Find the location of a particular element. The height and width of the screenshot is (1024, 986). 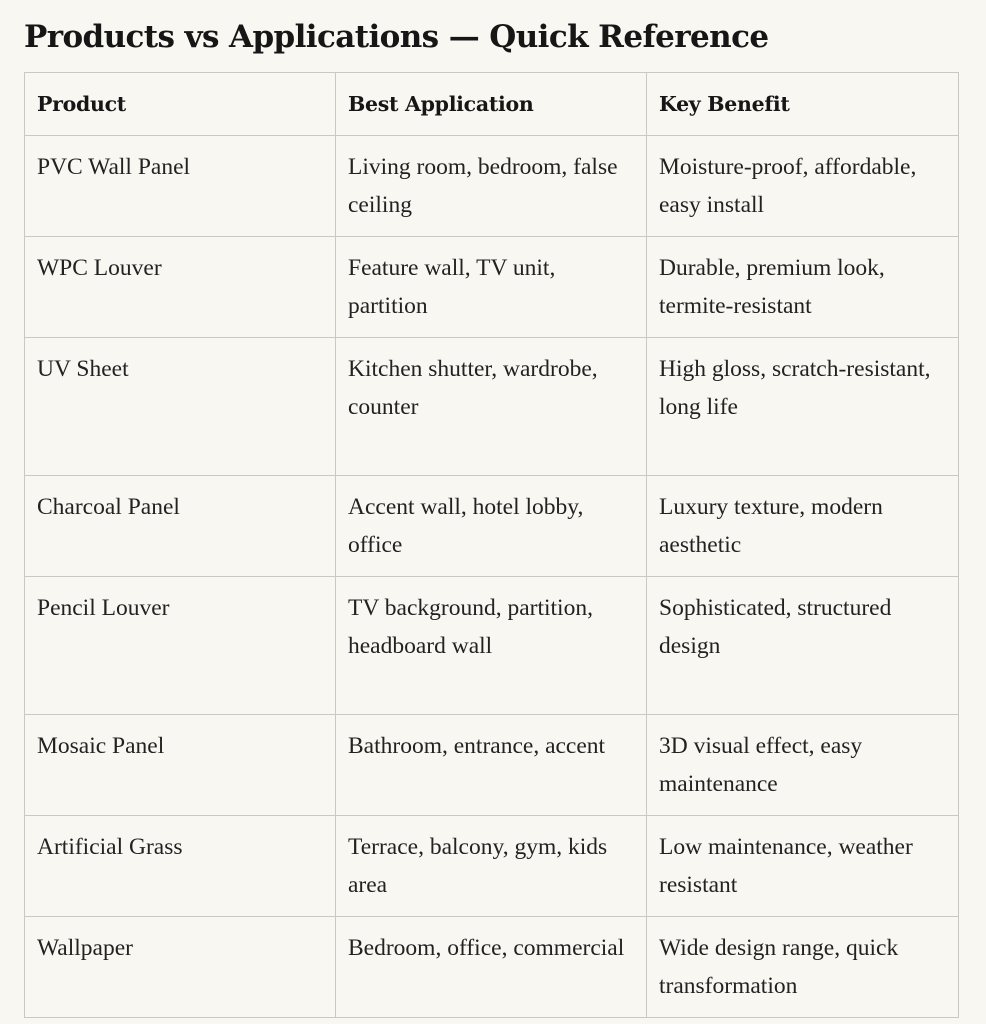

benefit-cell: Luxury texture, modern aesthetic is located at coordinates (802, 526).